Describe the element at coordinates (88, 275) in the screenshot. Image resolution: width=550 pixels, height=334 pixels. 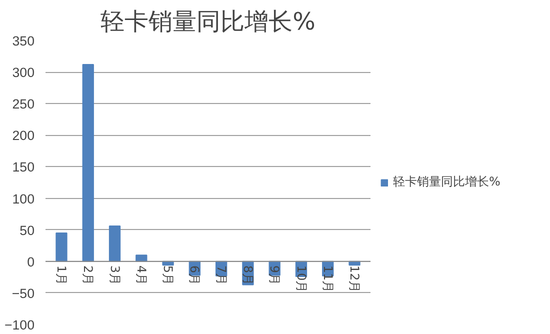
I see `x-tick-label: 2月` at that location.